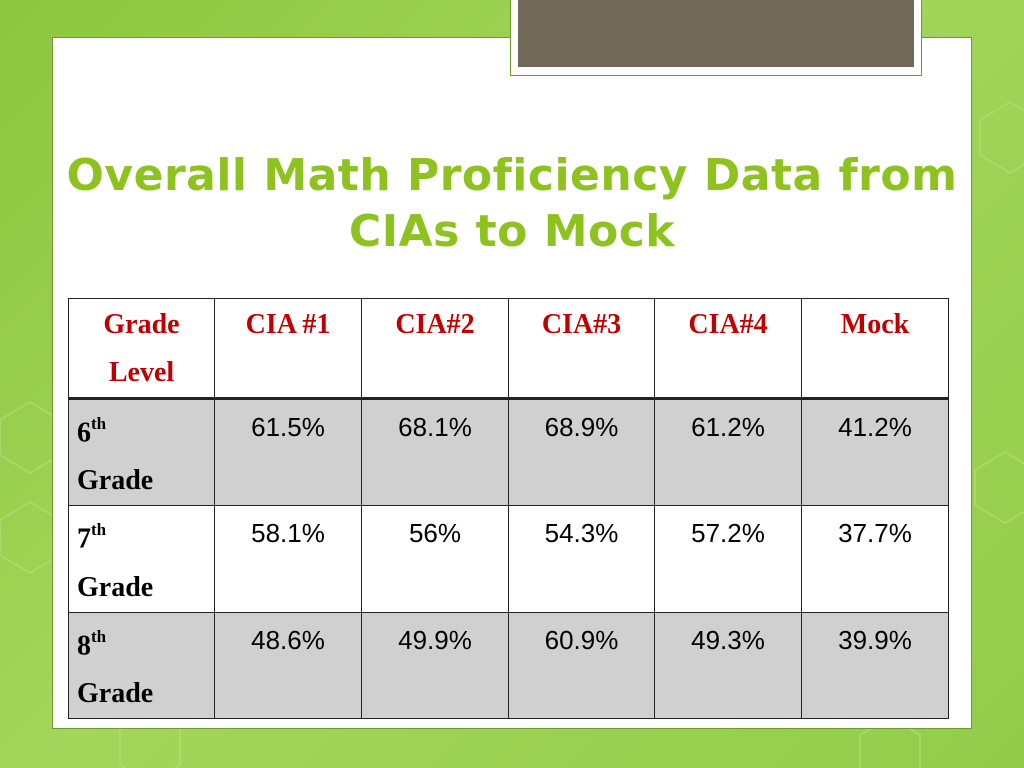  Describe the element at coordinates (435, 348) in the screenshot. I see `header-cia-2: CIA#2` at that location.